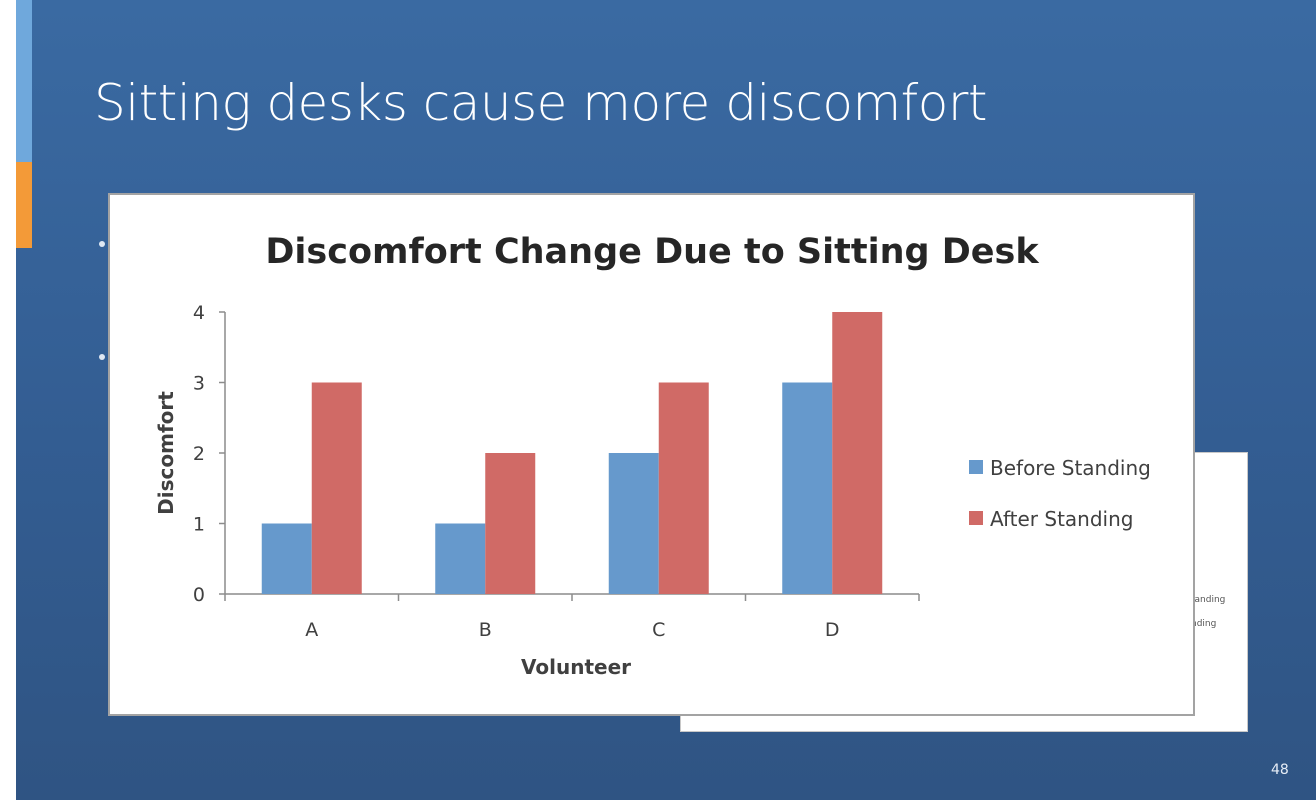 This screenshot has width=1316, height=800. Describe the element at coordinates (1061, 519) in the screenshot. I see `legend-label: After Standing` at that location.